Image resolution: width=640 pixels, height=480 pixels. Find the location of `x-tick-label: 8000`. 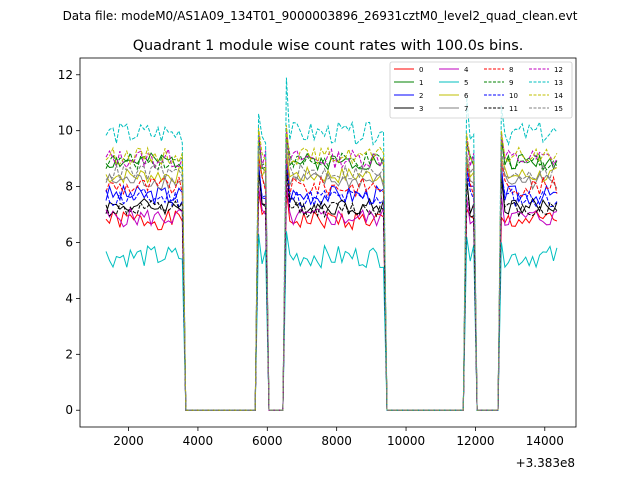

x-tick-label: 8000 is located at coordinates (336, 441).